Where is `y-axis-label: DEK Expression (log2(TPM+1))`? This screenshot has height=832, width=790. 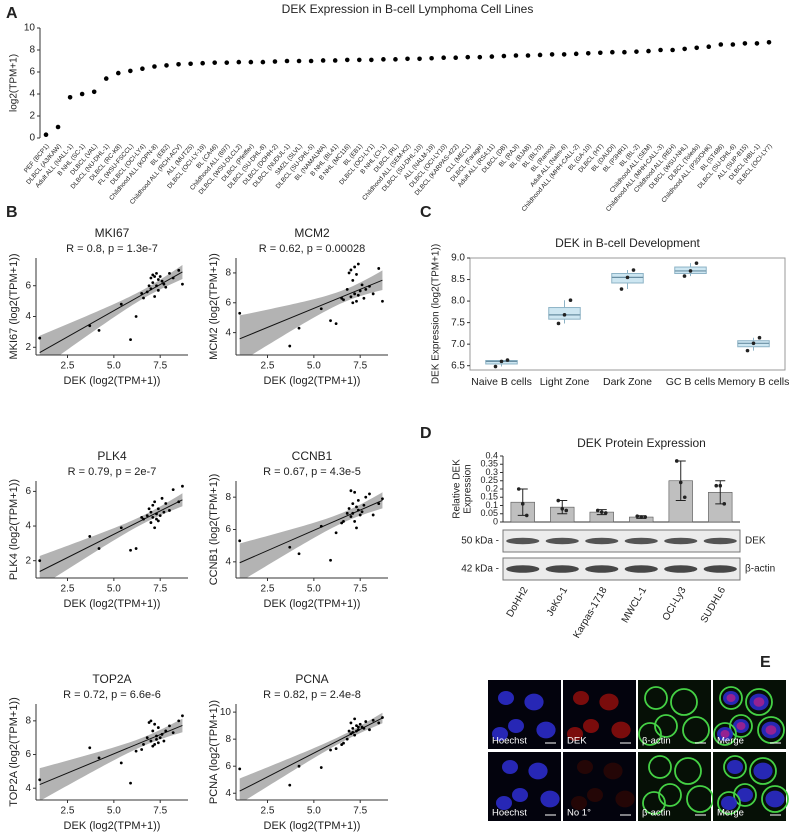
y-axis-label: DEK Expression (log2(TPM+1)) is located at coordinates (436, 314).